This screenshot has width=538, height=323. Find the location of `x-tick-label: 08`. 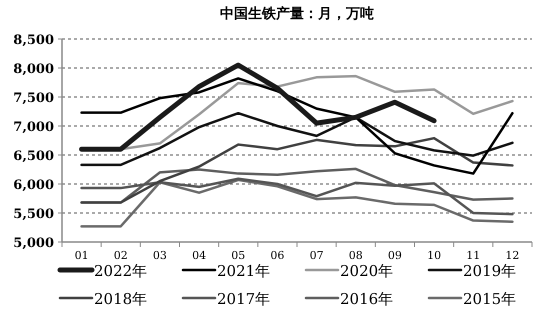

x-tick-label: 08 is located at coordinates (355, 255).